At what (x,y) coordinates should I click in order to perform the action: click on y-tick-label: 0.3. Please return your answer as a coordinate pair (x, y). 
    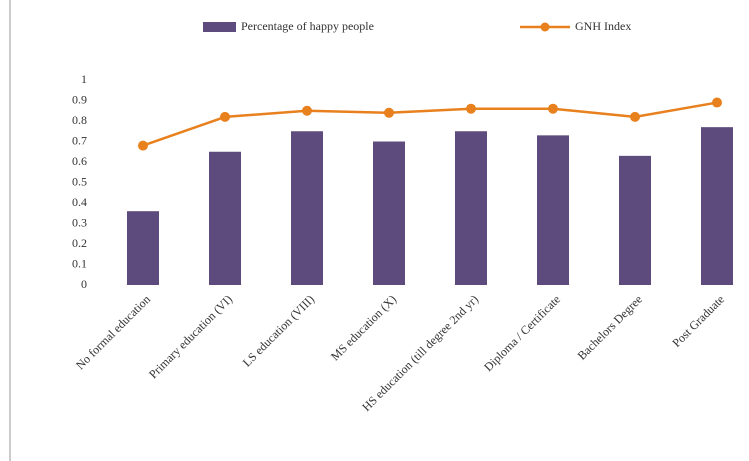
    Looking at the image, I should click on (79, 222).